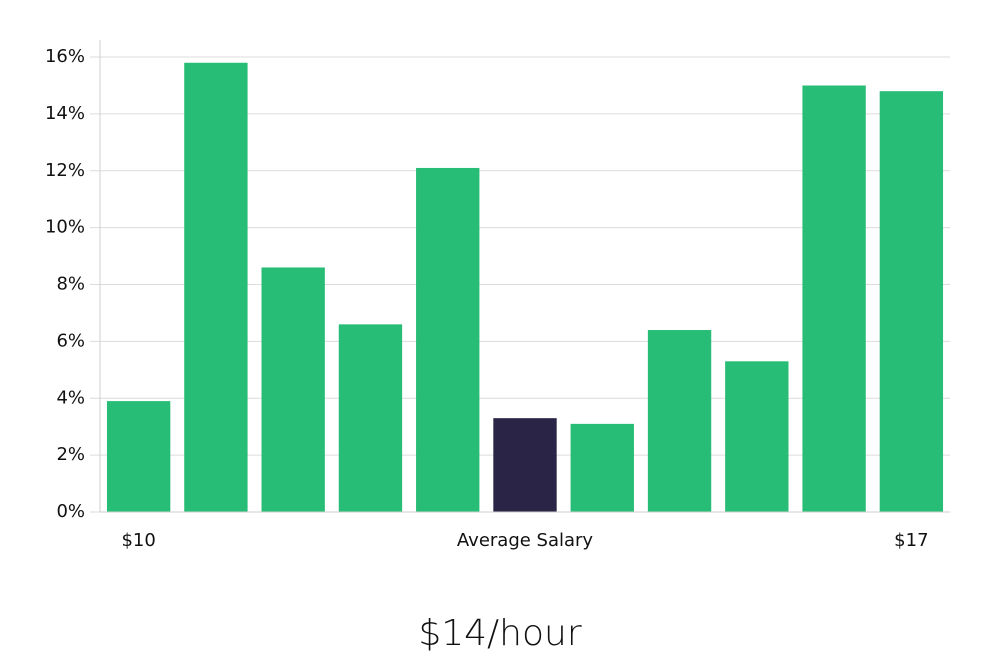 Image resolution: width=1000 pixels, height=660 pixels. I want to click on x-tick-label: Average Salary, so click(525, 540).